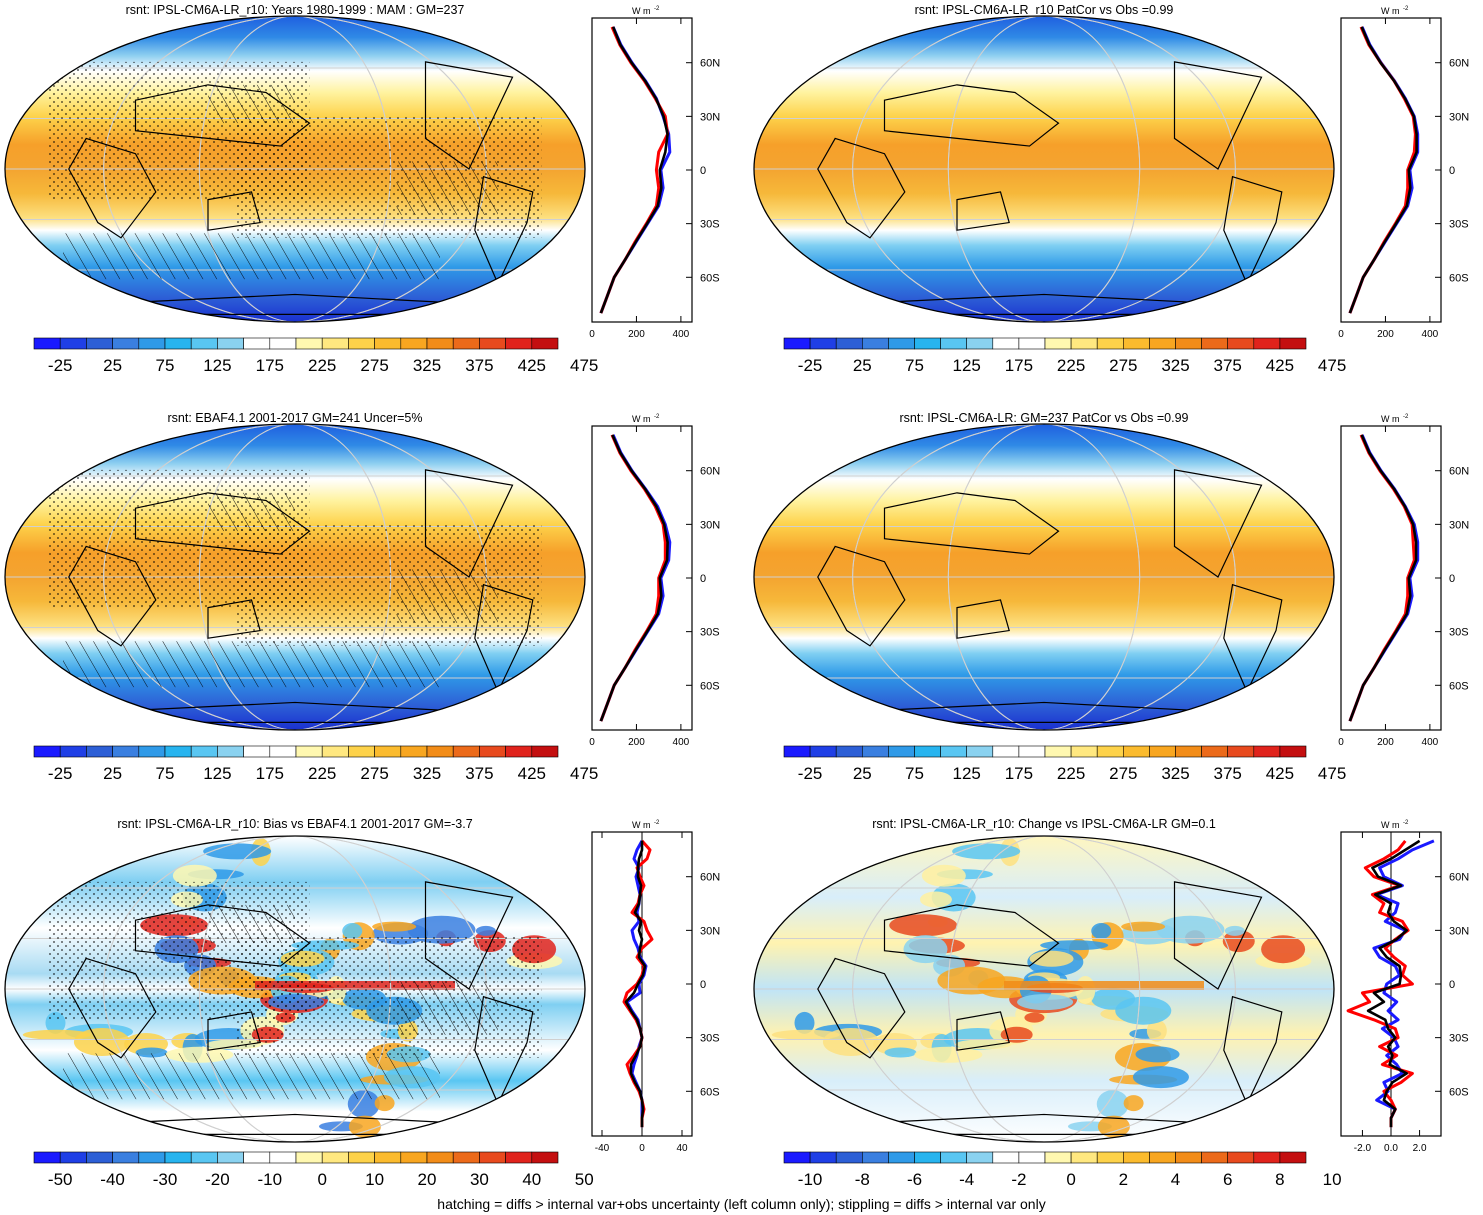 This screenshot has width=1483, height=1215. What do you see at coordinates (710, 686) in the screenshot?
I see `y-tick-label: 60S` at bounding box center [710, 686].